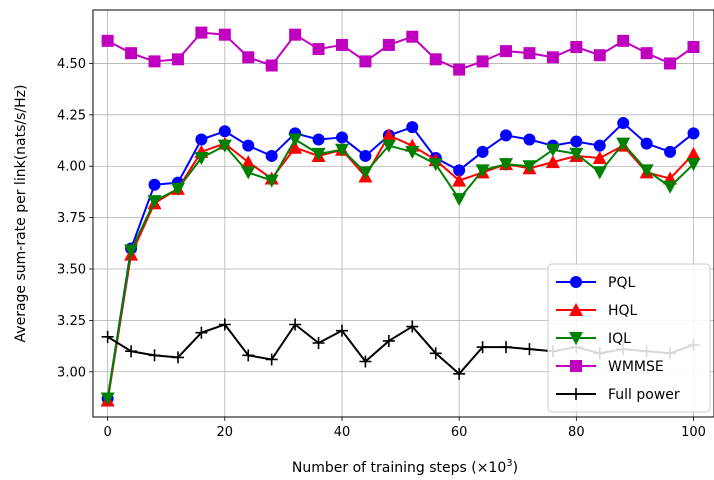 The height and width of the screenshot is (480, 714). What do you see at coordinates (623, 311) in the screenshot?
I see `legend-label: HQL` at bounding box center [623, 311].